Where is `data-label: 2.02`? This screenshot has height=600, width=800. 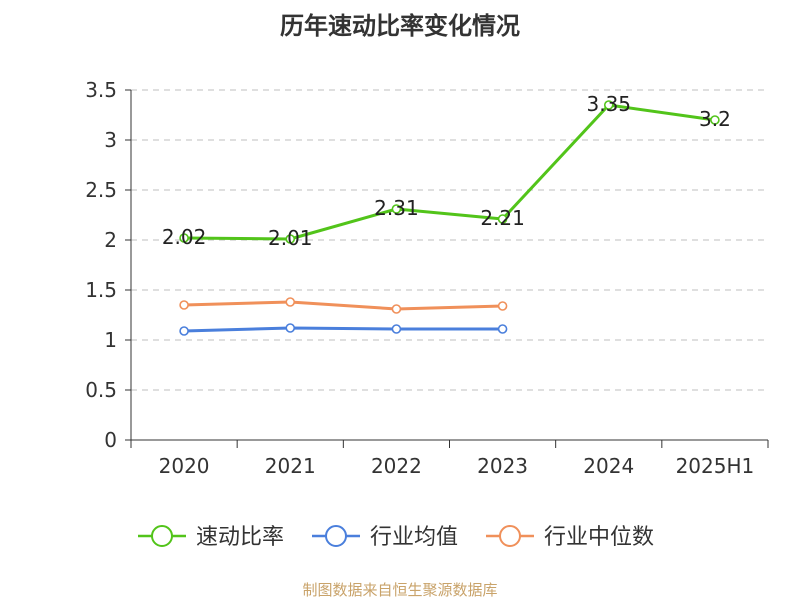 data-label: 2.02 is located at coordinates (184, 237).